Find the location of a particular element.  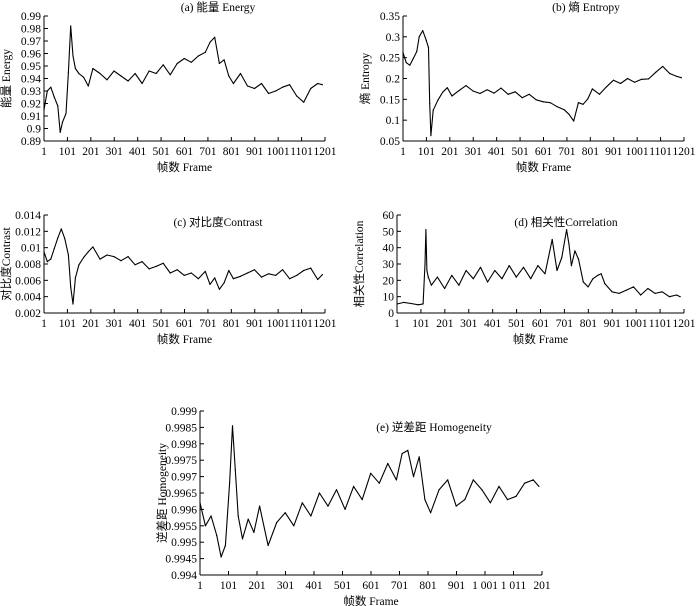

entropy-x-tick-label: 101 is located at coordinates (427, 152).